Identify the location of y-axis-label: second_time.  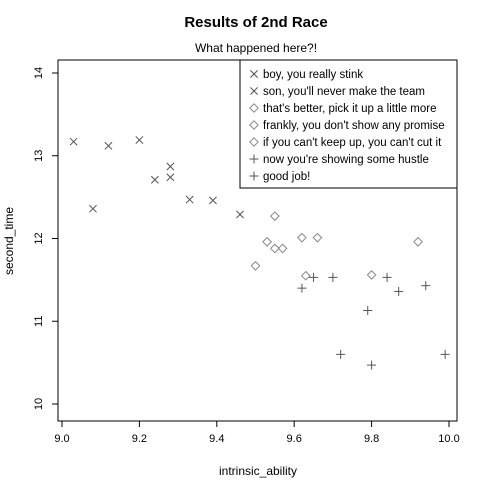
(9, 241).